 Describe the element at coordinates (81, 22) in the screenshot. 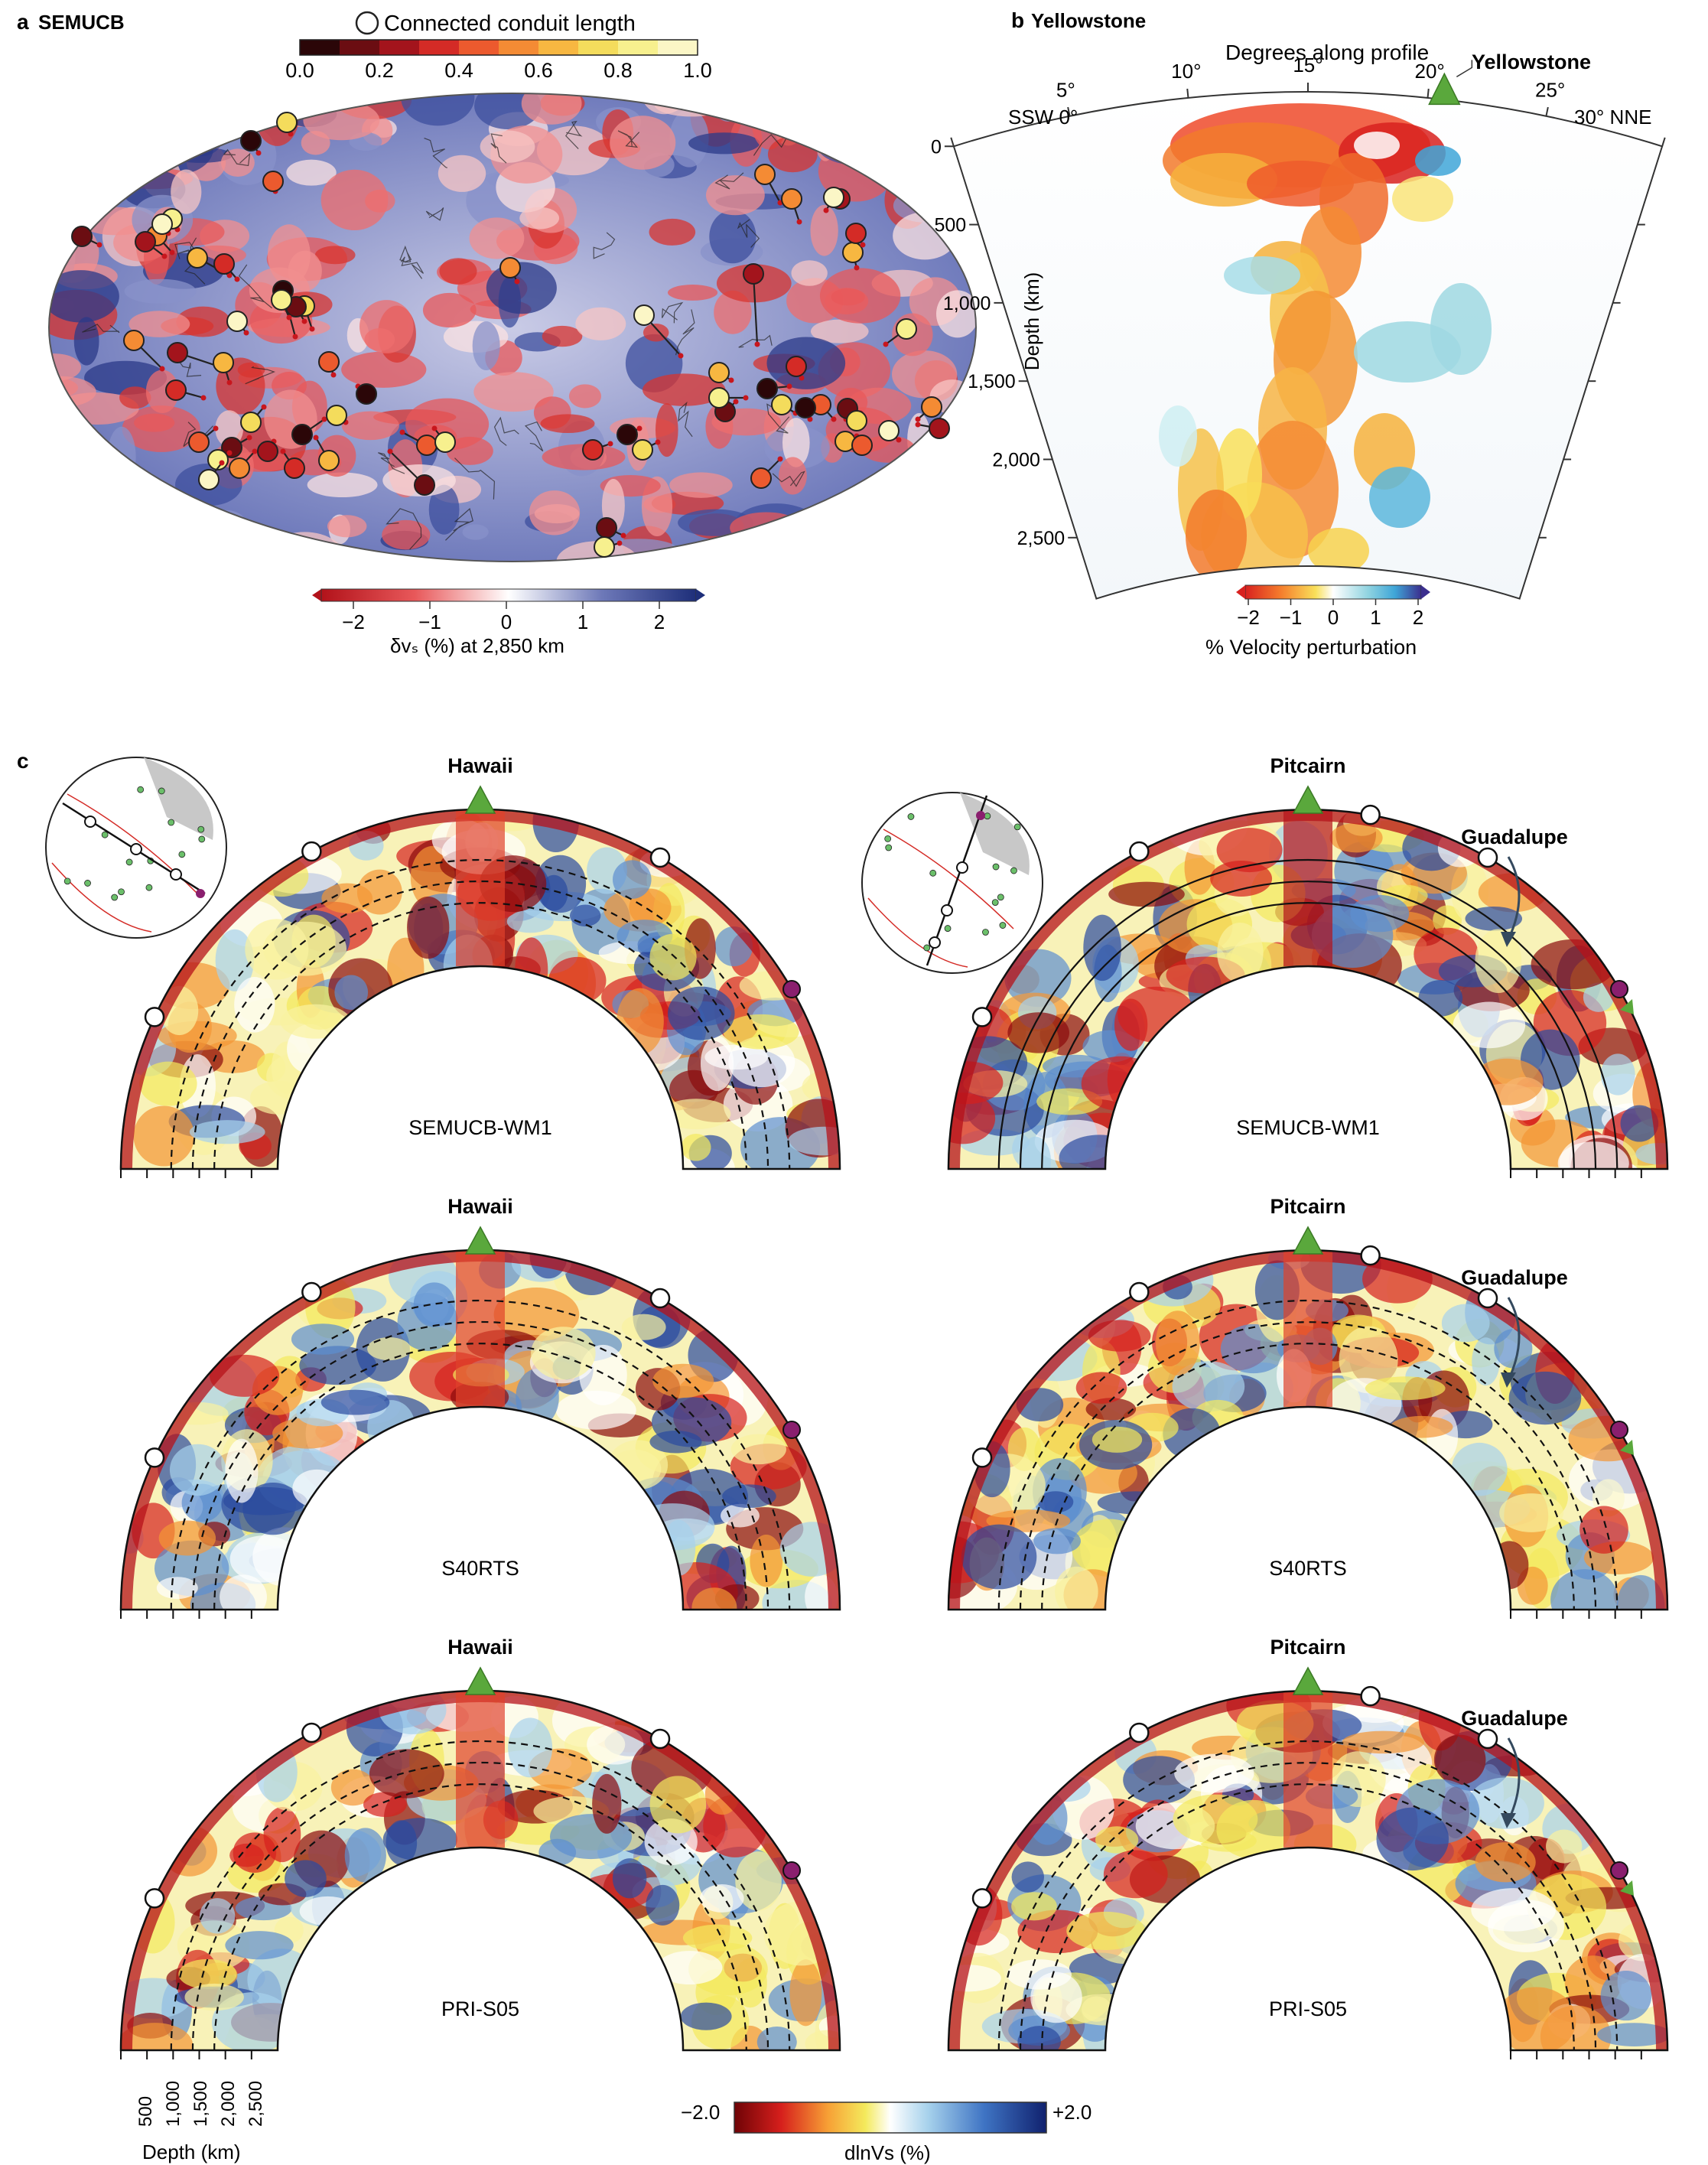

I see `panel-a-title: SEMUCB` at that location.